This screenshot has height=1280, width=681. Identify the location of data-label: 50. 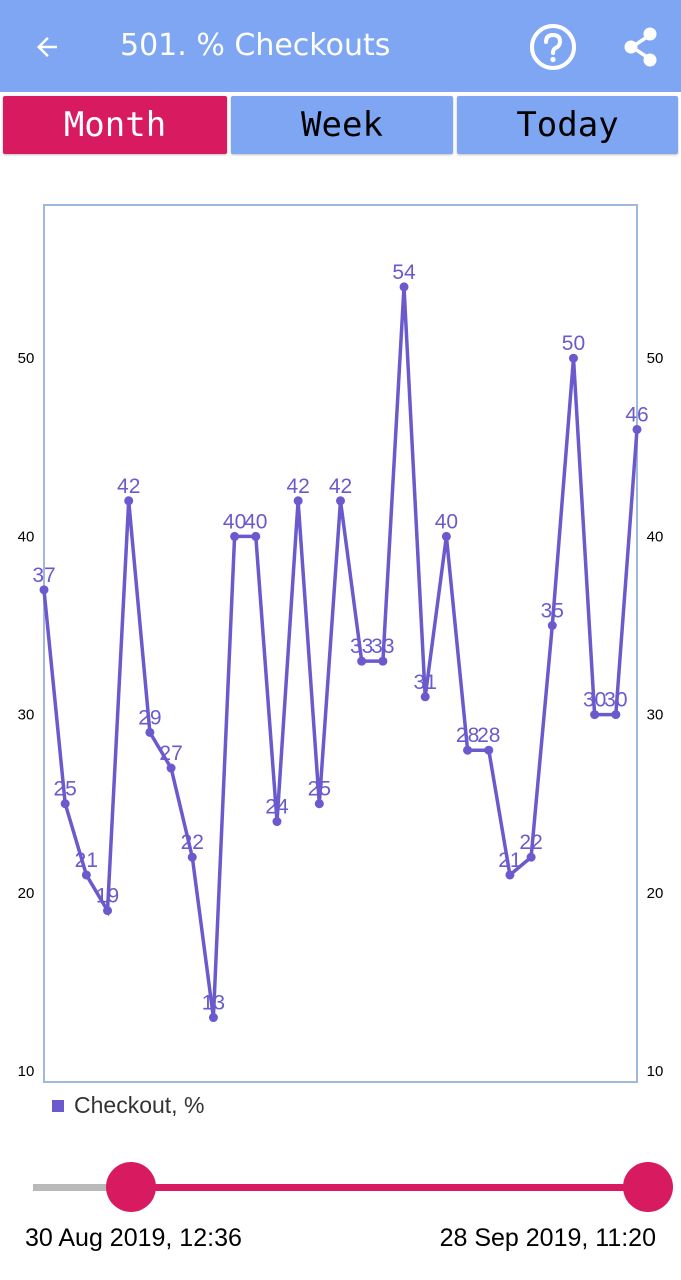
(573, 343).